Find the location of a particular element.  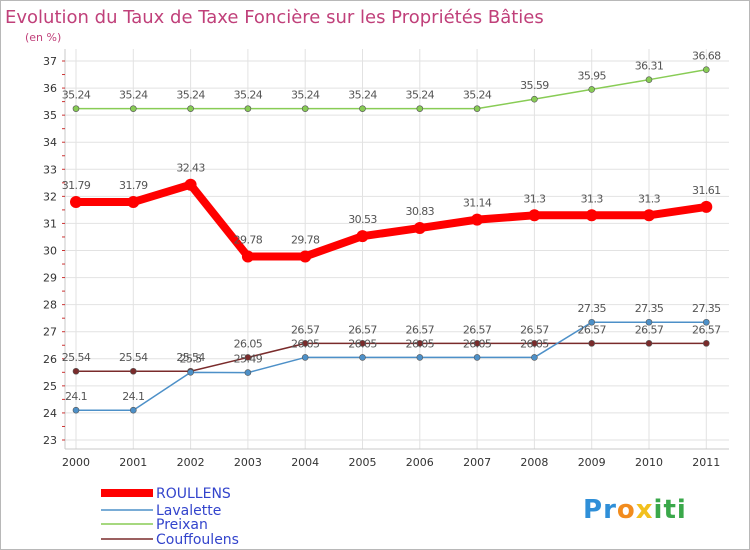

y-tick-label: 27 is located at coordinates (50, 332).